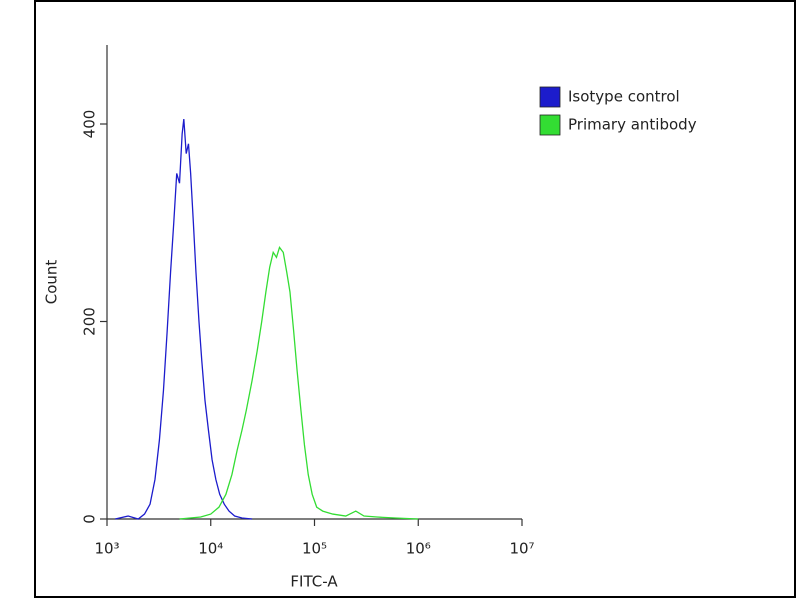 The image size is (800, 600). Describe the element at coordinates (90, 321) in the screenshot. I see `y-tick-label: 200` at that location.